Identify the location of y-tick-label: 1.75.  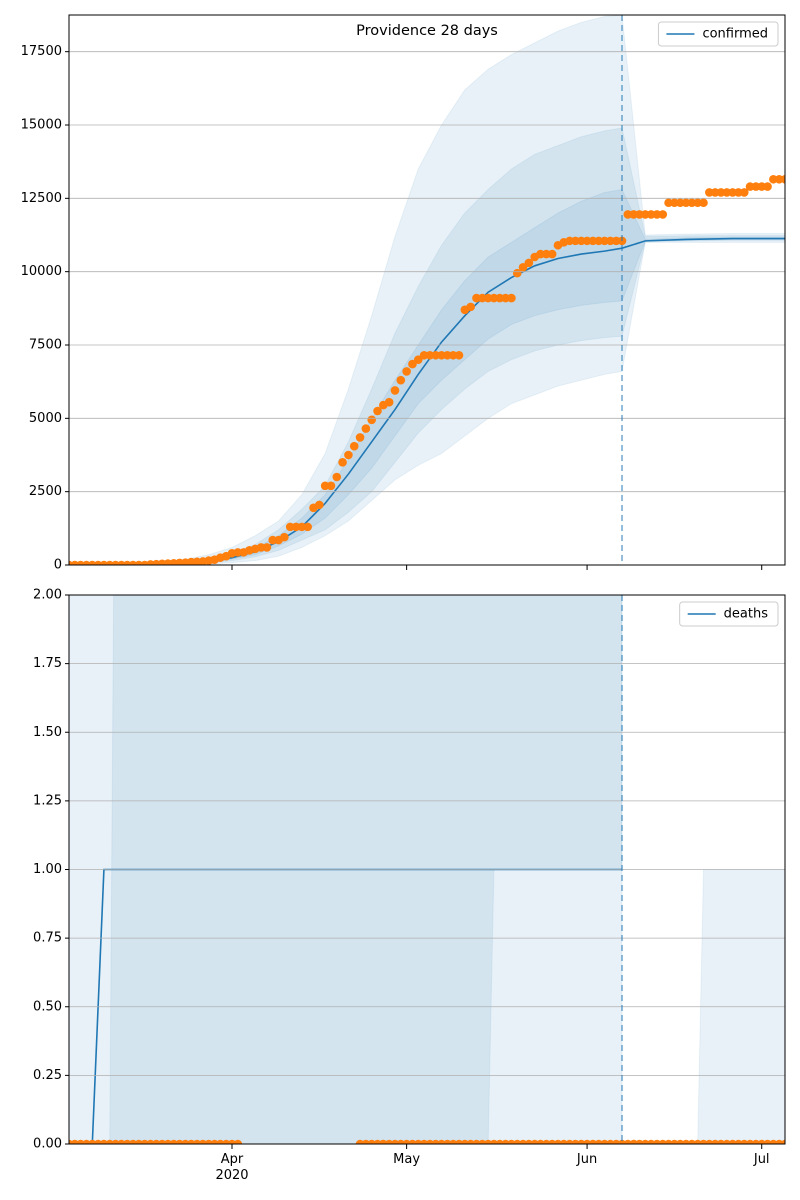
(47, 663).